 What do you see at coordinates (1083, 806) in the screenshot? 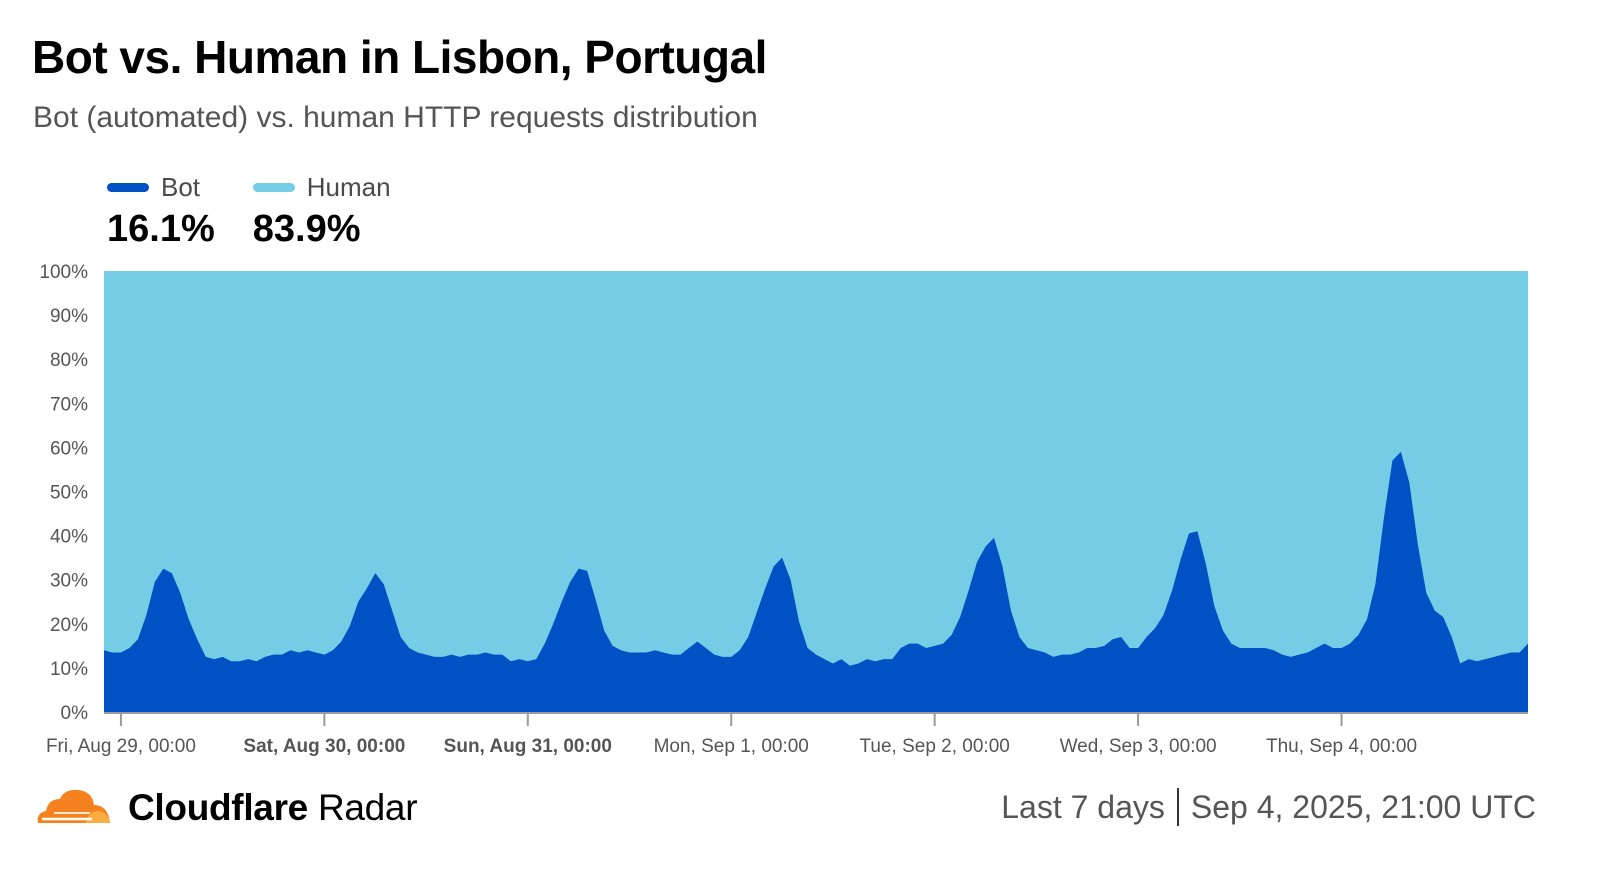
I see `time-range: Last 7 days` at bounding box center [1083, 806].